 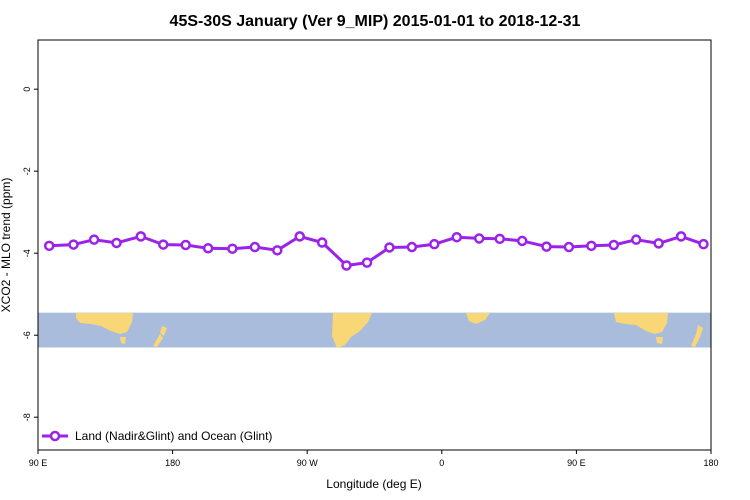 I want to click on series-layer, so click(x=376, y=251).